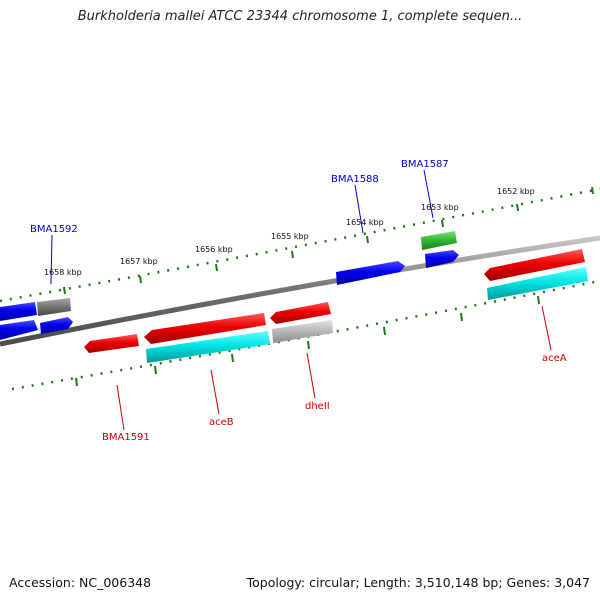 Image resolution: width=600 pixels, height=600 pixels. What do you see at coordinates (18, 311) in the screenshot?
I see `gene-arrow-partial-left-upper` at bounding box center [18, 311].